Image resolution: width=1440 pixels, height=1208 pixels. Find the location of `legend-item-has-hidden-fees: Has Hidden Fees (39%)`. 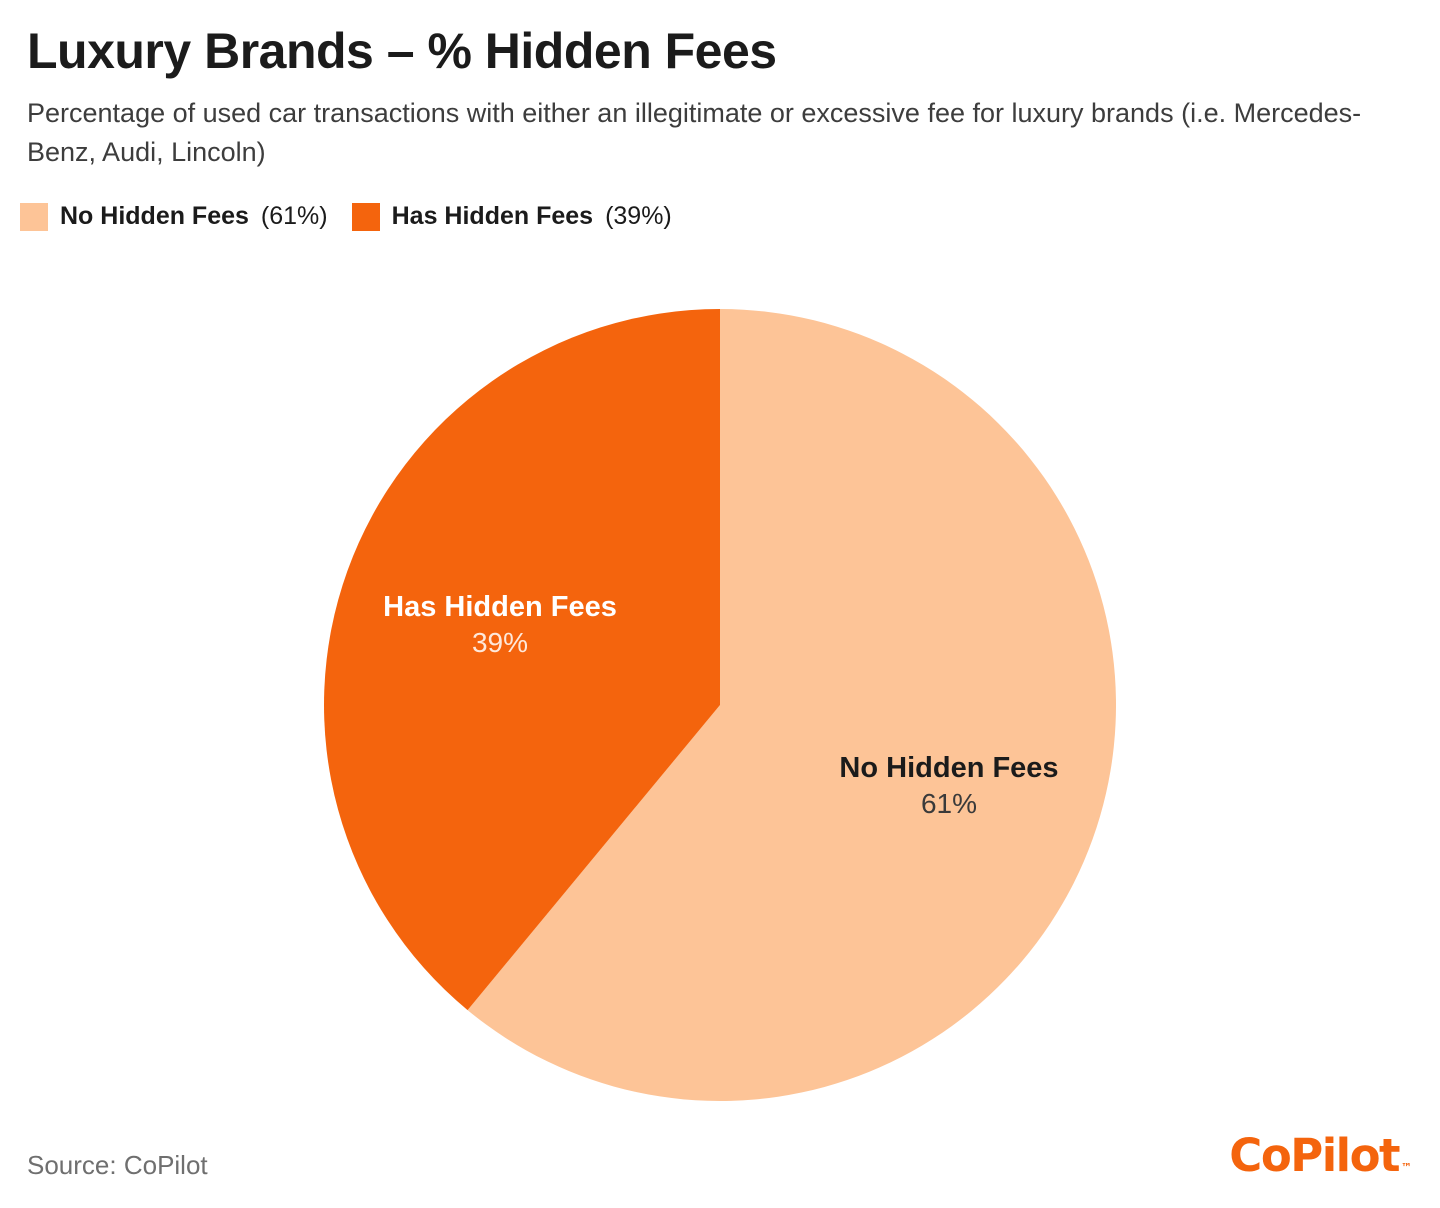

legend-item-has-hidden-fees: Has Hidden Fees (39%) is located at coordinates (511, 216).